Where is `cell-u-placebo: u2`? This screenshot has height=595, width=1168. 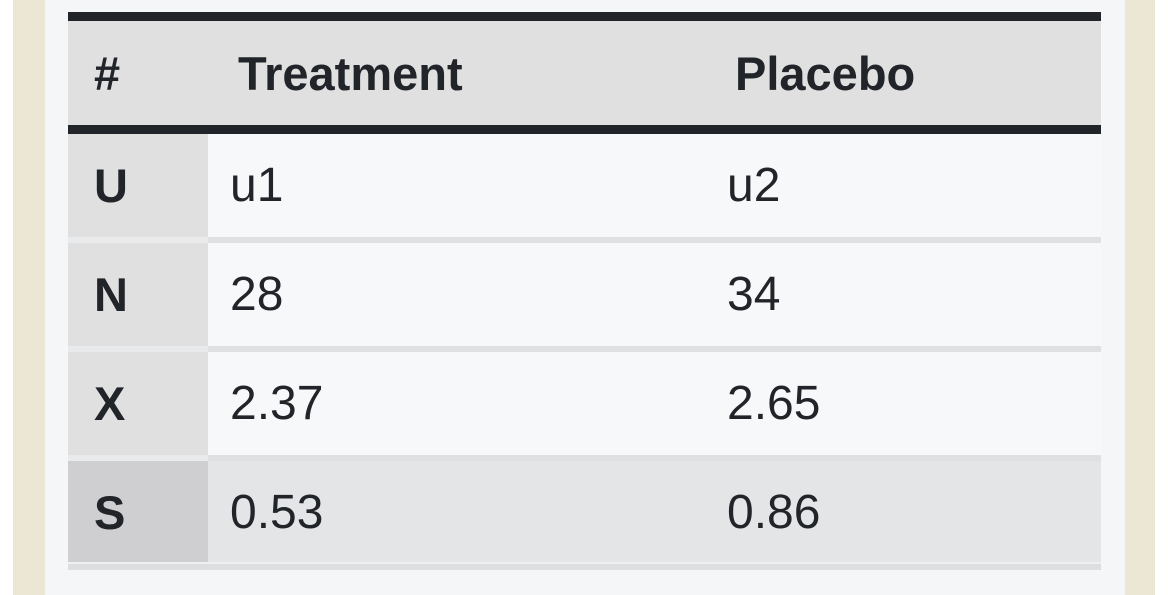
cell-u-placebo: u2 is located at coordinates (903, 186).